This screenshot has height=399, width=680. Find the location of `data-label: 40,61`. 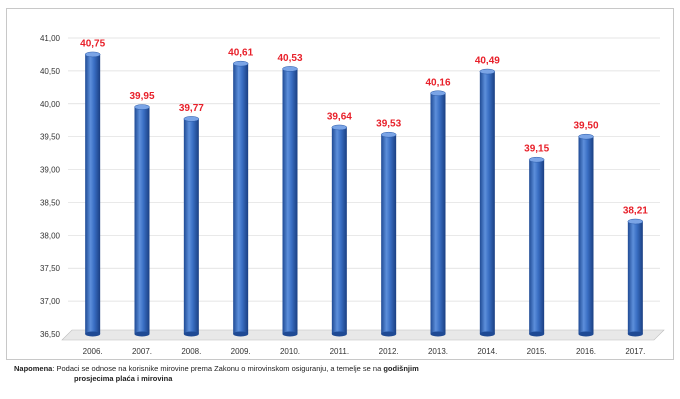

data-label: 40,61 is located at coordinates (240, 53).